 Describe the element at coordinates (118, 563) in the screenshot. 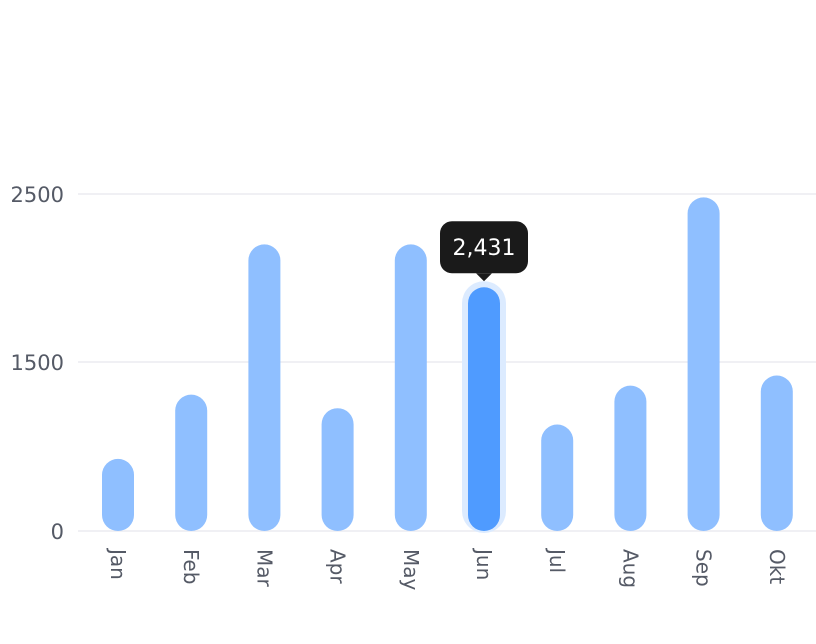

I see `x-tick-label: Jan` at that location.